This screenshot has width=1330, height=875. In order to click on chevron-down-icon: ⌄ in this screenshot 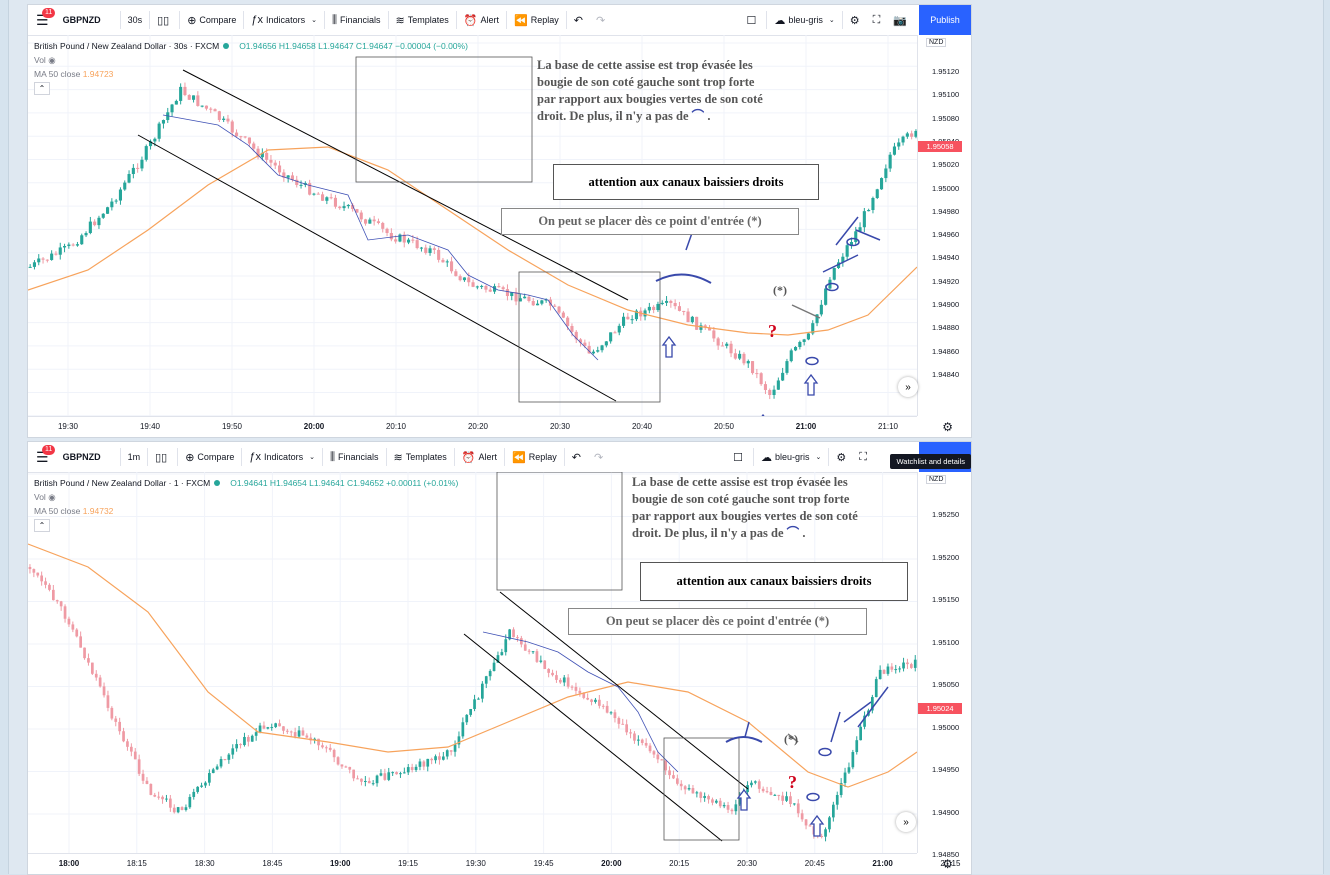, I will do `click(312, 457)`.